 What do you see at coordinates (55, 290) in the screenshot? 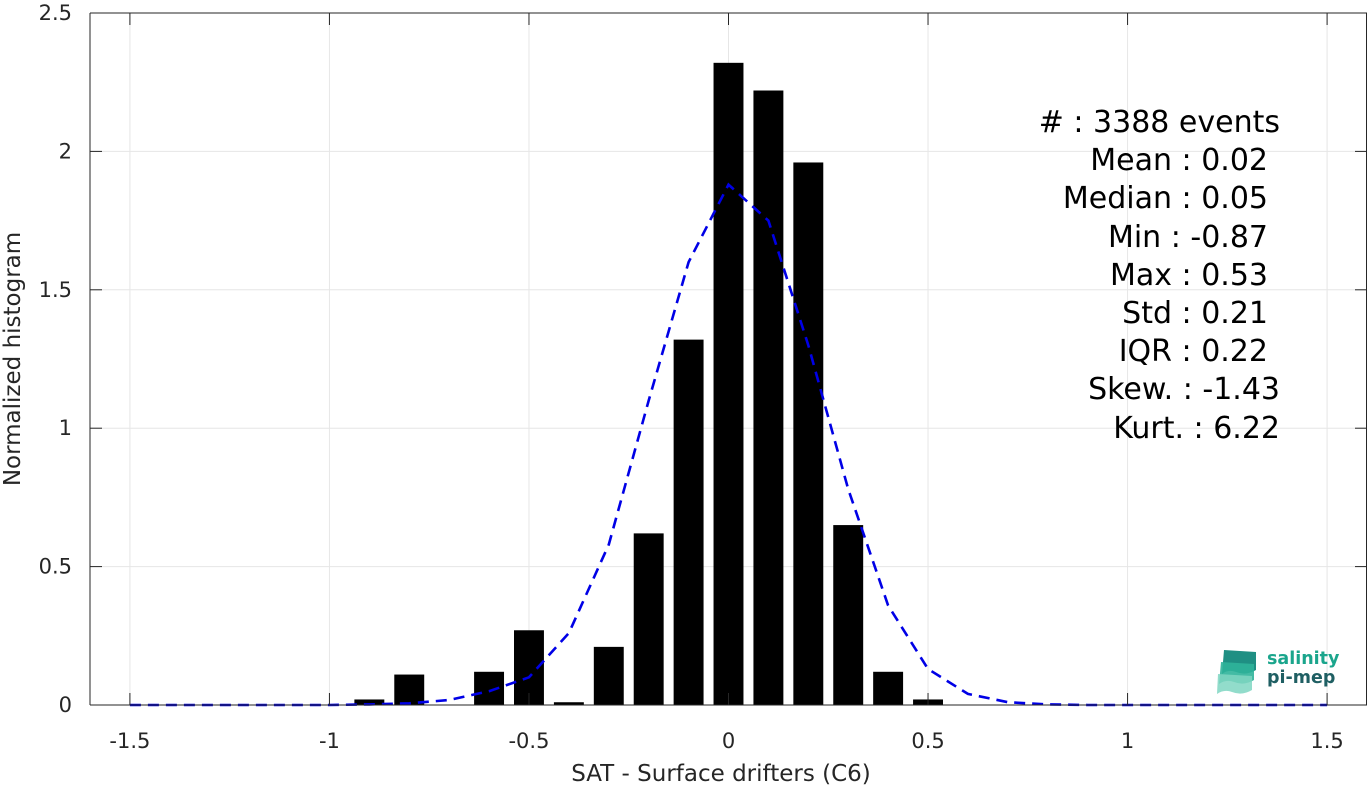
I see `y-tick-label-3: 1.5` at bounding box center [55, 290].